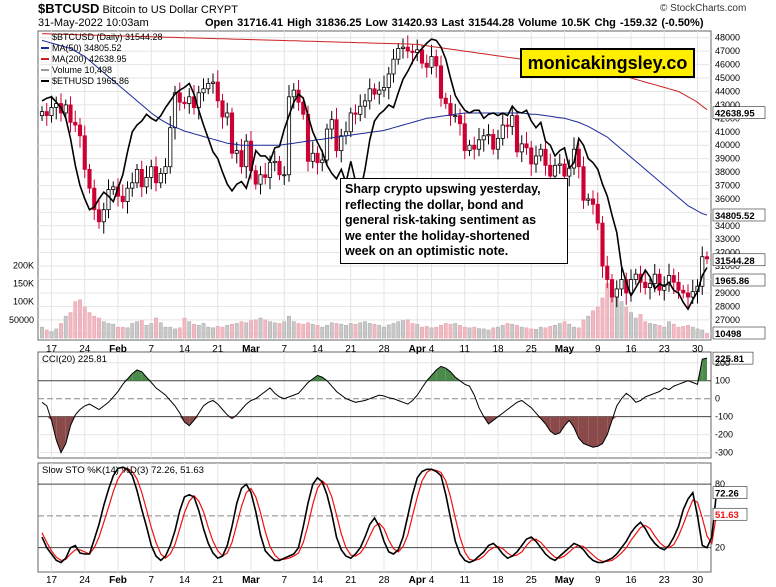  Describe the element at coordinates (318, 580) in the screenshot. I see `x-tick-label: 14` at that location.